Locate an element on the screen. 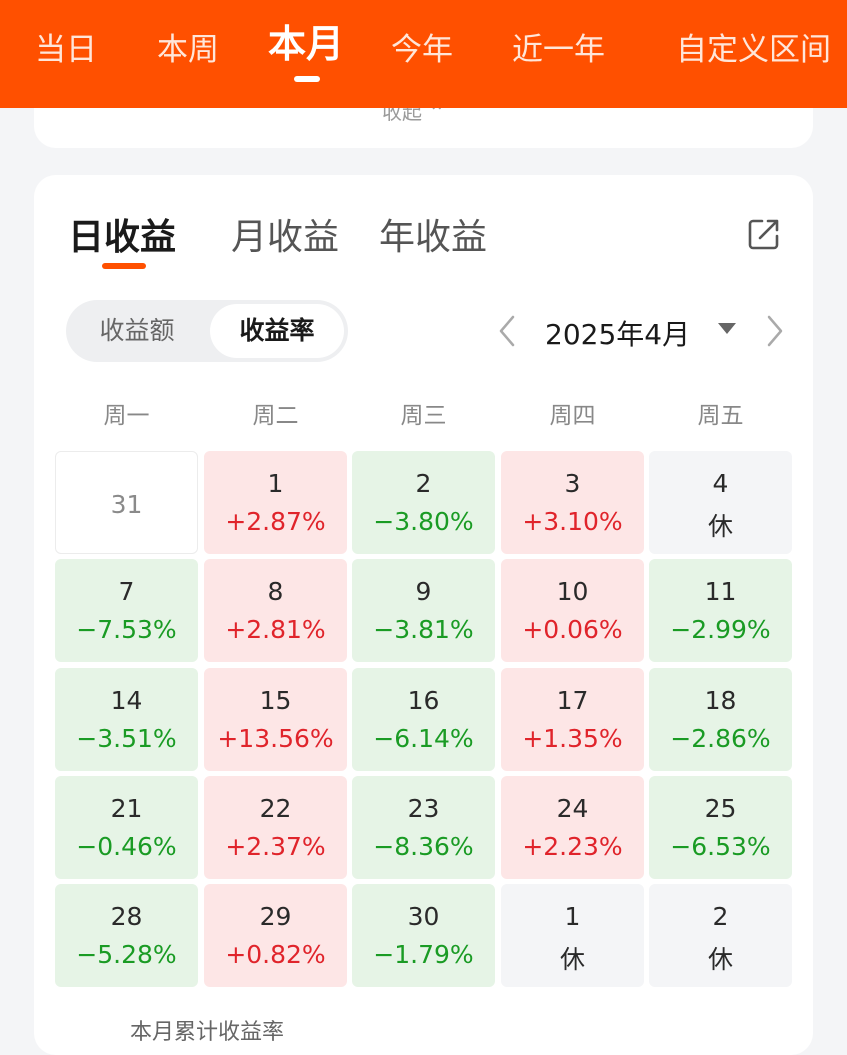  tab-monthly-earnings: 月收益 is located at coordinates (285, 237).